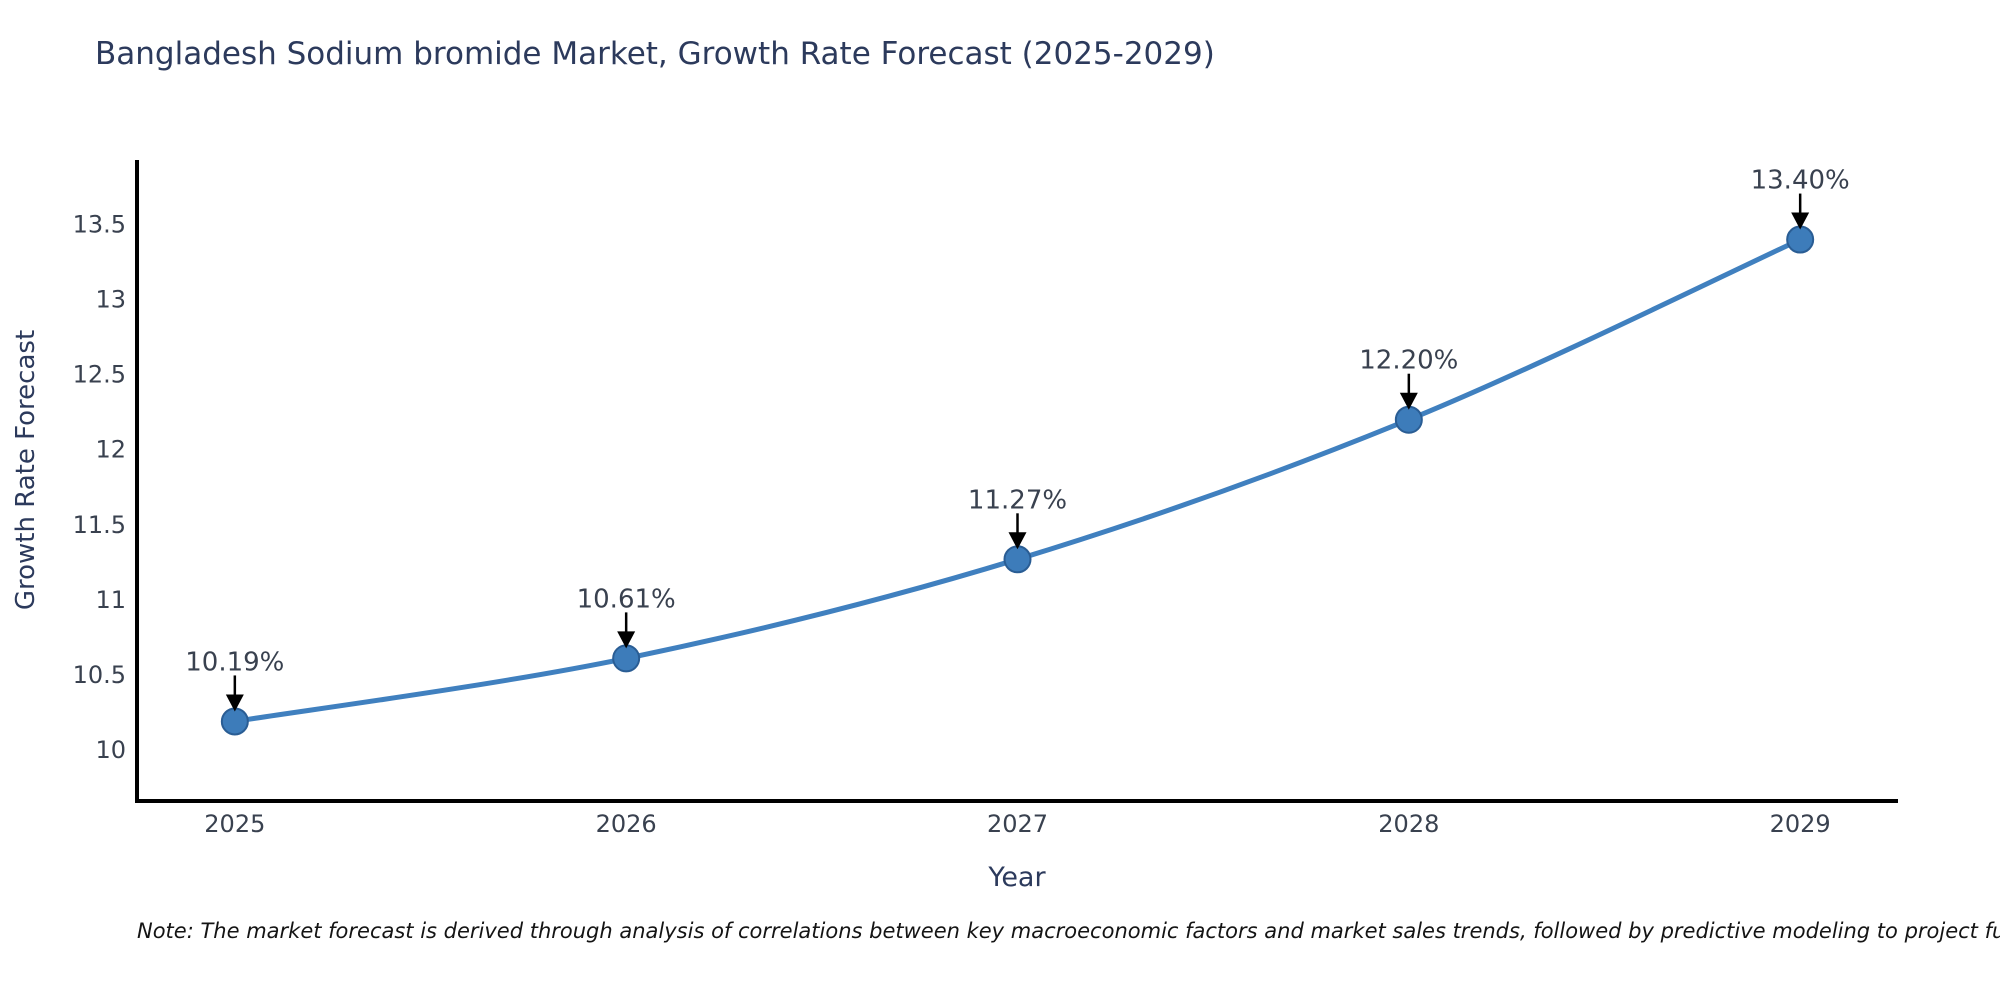 This screenshot has height=1000, width=2000. What do you see at coordinates (1408, 378) in the screenshot?
I see `point-annotation: 12.20%` at bounding box center [1408, 378].